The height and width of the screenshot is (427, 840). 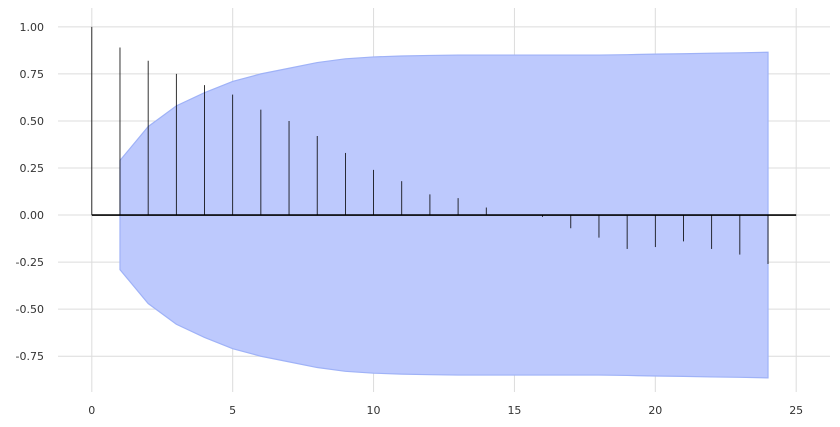 What do you see at coordinates (232, 410) in the screenshot?
I see `x-tick-label: 5` at bounding box center [232, 410].